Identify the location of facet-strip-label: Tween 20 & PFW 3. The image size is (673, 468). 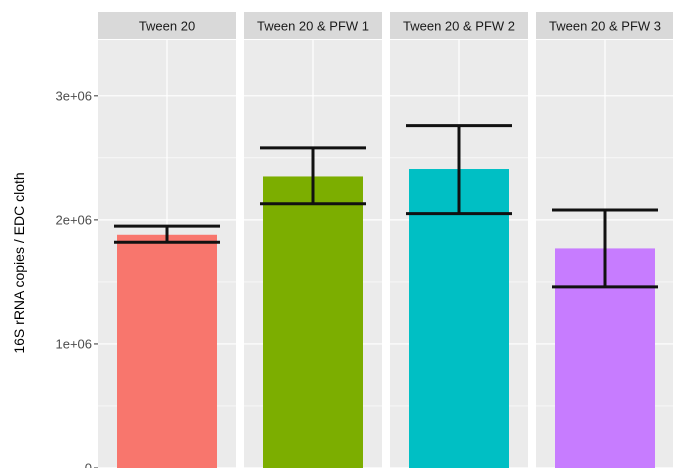
(605, 26).